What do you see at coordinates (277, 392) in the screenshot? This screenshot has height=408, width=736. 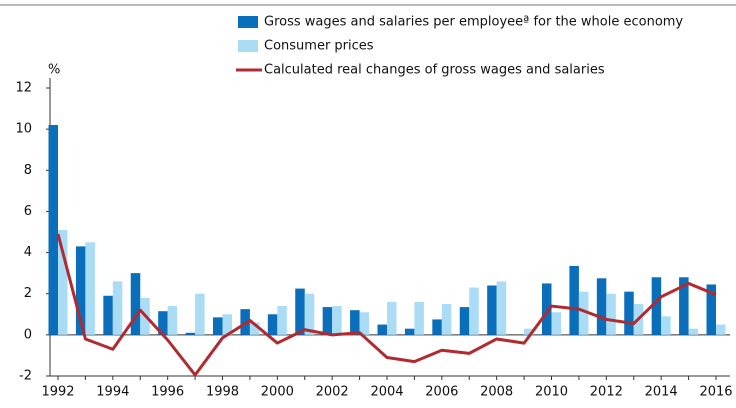 I see `x-tick-label: 2000` at bounding box center [277, 392].